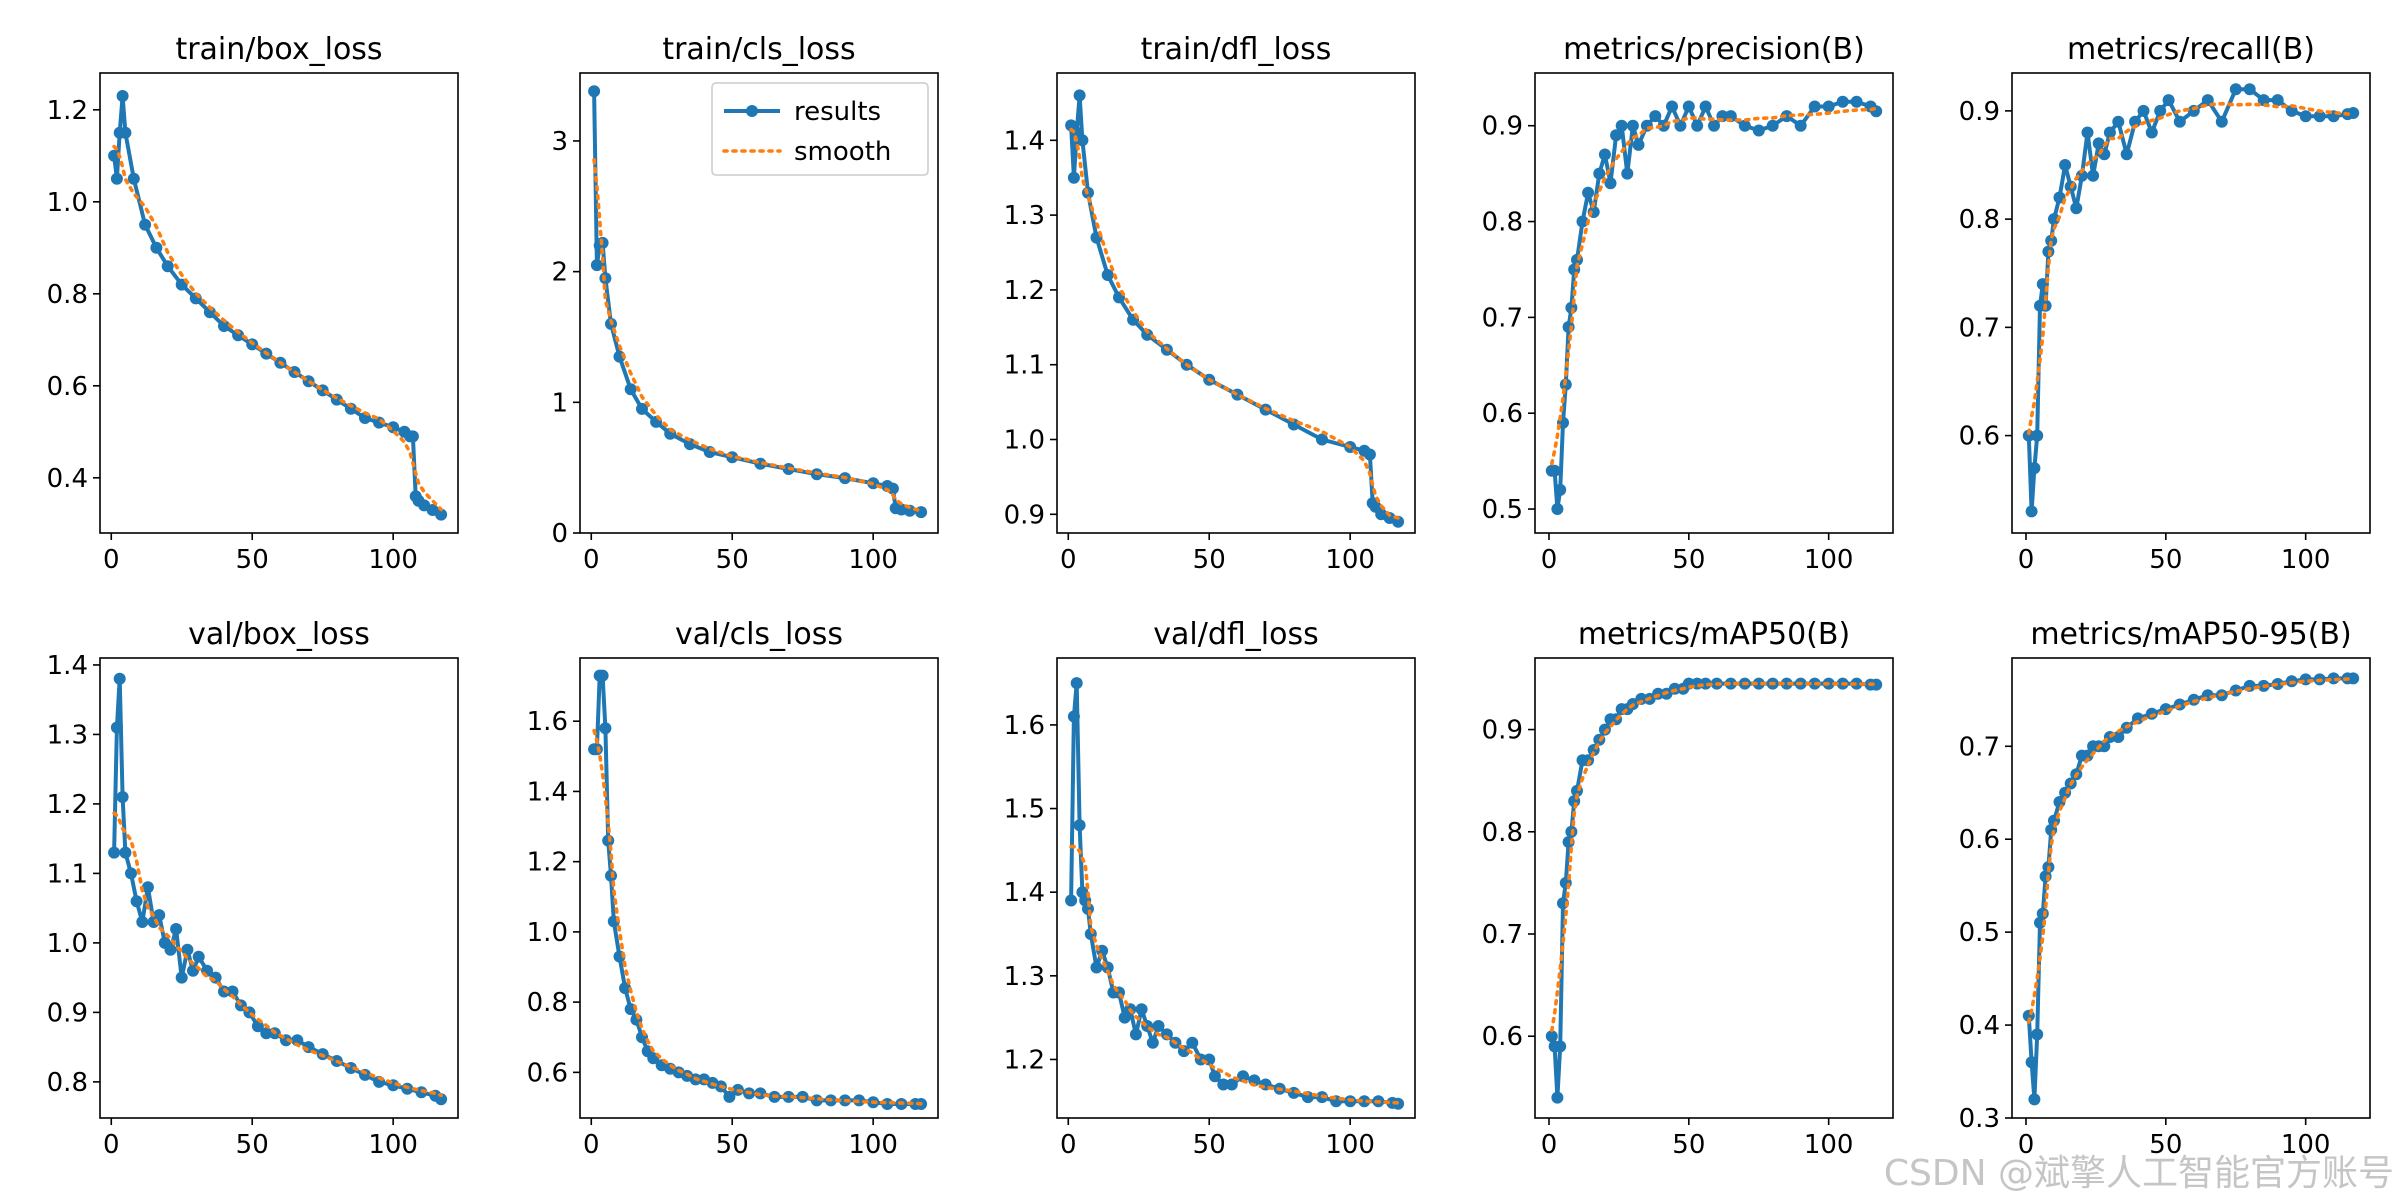 The height and width of the screenshot is (1200, 2400). What do you see at coordinates (253, 303) in the screenshot?
I see `subplot-1: train/box_loss 0 50 100 0.4 0.6 0.8 1.0 1.2` at bounding box center [253, 303].